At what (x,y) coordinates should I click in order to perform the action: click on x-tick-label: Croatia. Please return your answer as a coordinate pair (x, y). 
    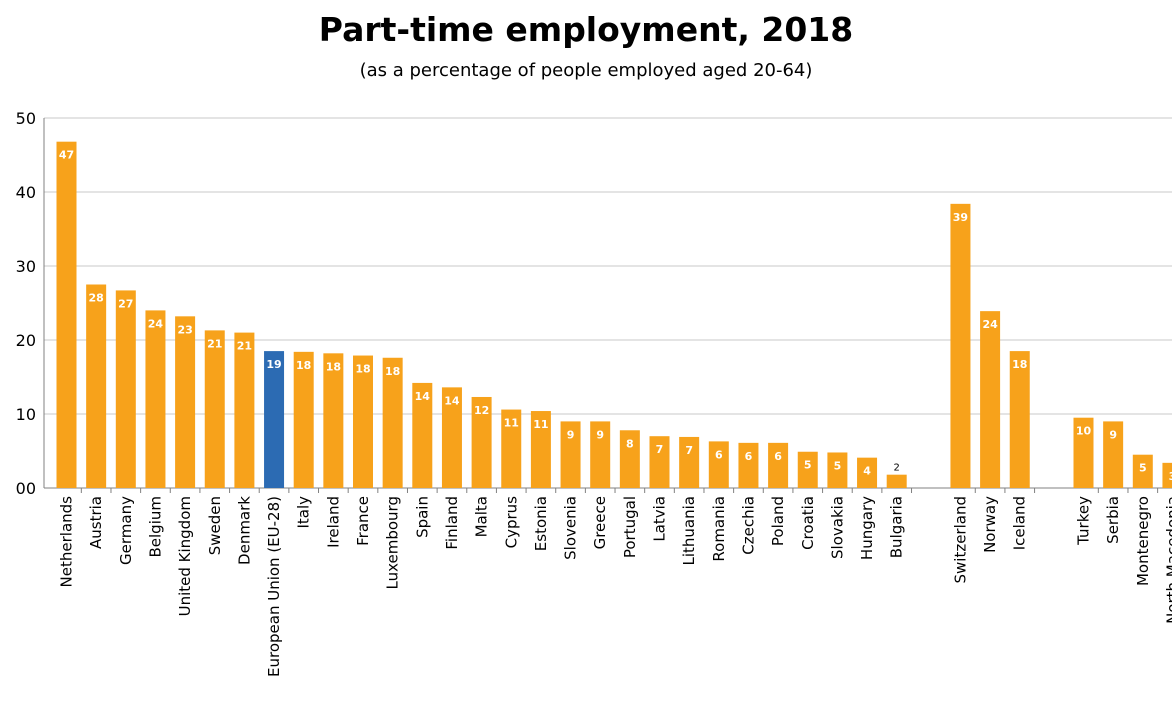
    Looking at the image, I should click on (808, 523).